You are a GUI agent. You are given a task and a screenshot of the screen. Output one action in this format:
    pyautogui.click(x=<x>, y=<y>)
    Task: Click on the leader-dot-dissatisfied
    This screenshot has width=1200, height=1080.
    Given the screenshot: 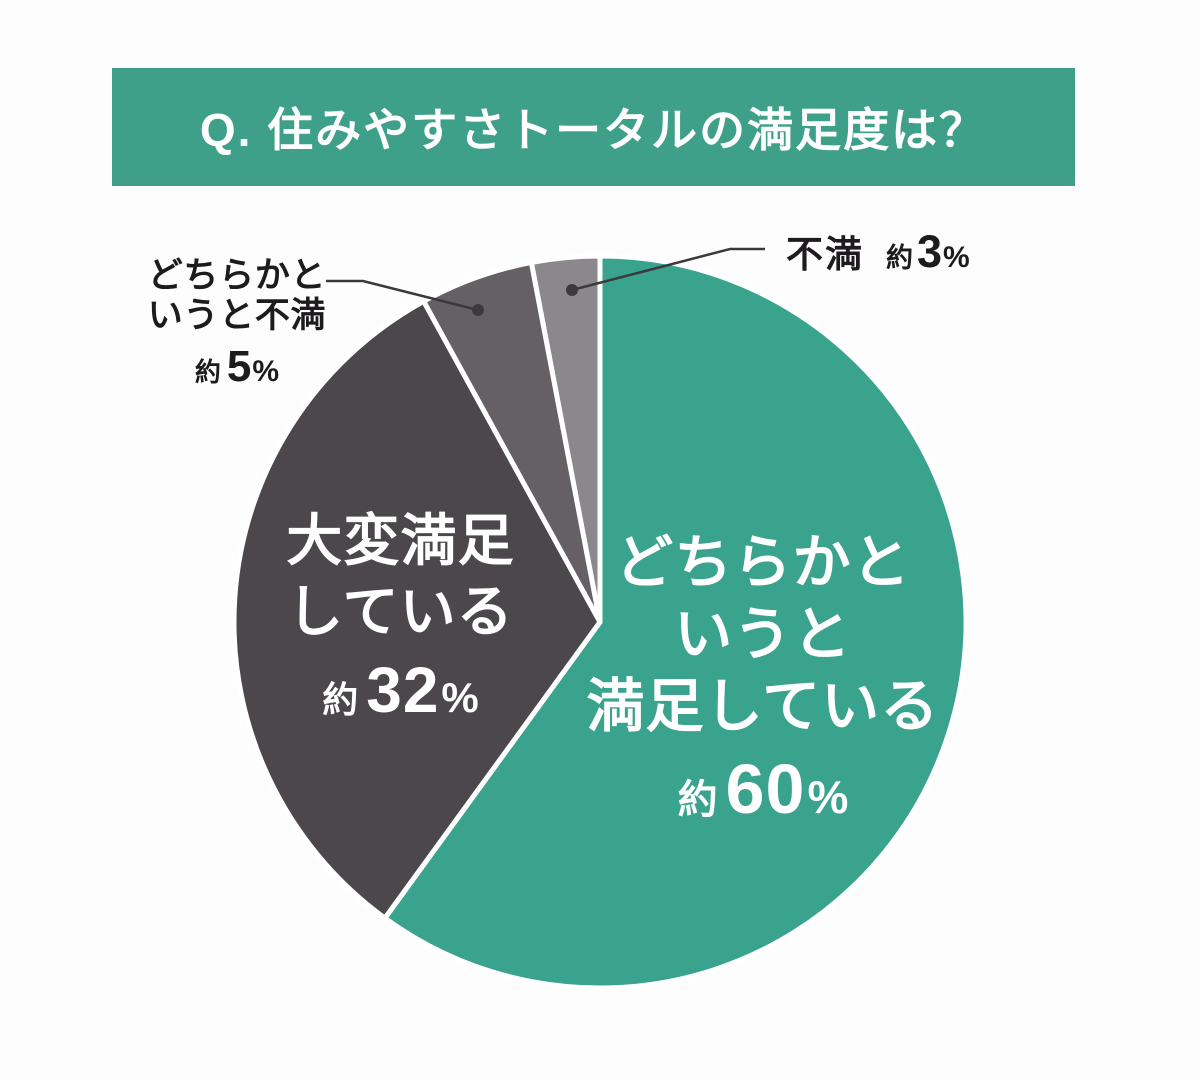 What is the action you would take?
    pyautogui.click(x=572, y=290)
    